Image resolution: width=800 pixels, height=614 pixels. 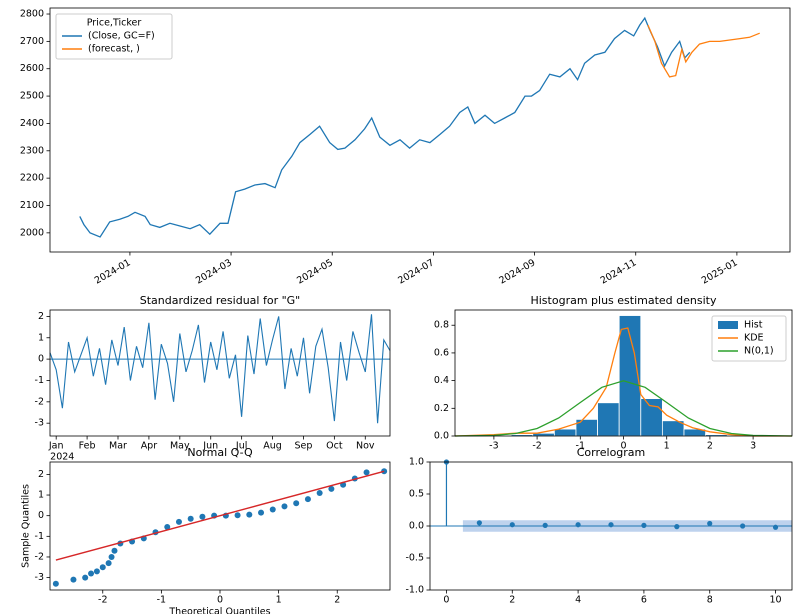 What do you see at coordinates (416, 494) in the screenshot?
I see `y-tick-label: 0.5` at bounding box center [416, 494].